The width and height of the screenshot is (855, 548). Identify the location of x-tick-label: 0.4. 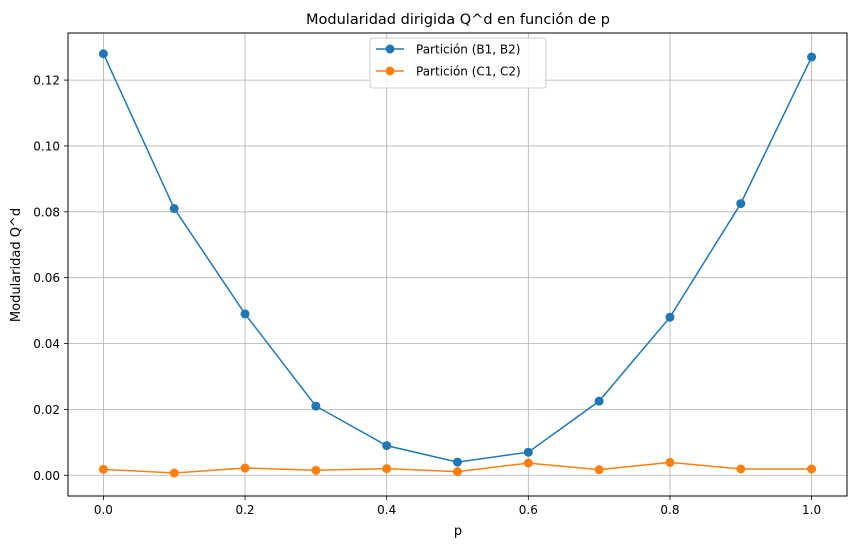
(386, 510).